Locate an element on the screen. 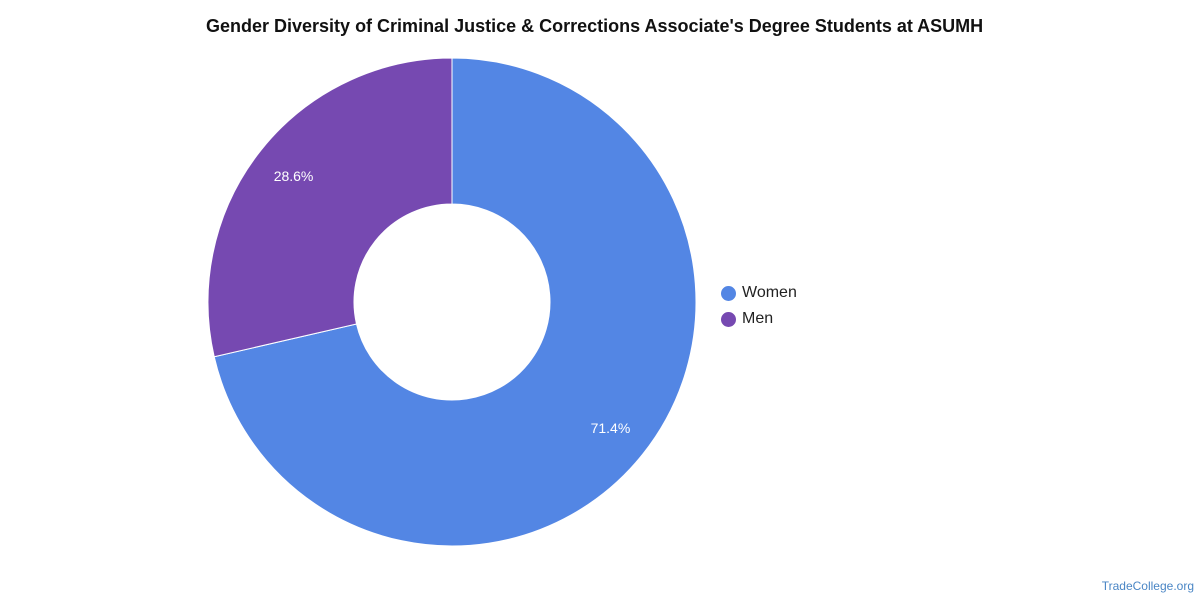 The width and height of the screenshot is (1200, 600). legend: Women Men is located at coordinates (759, 306).